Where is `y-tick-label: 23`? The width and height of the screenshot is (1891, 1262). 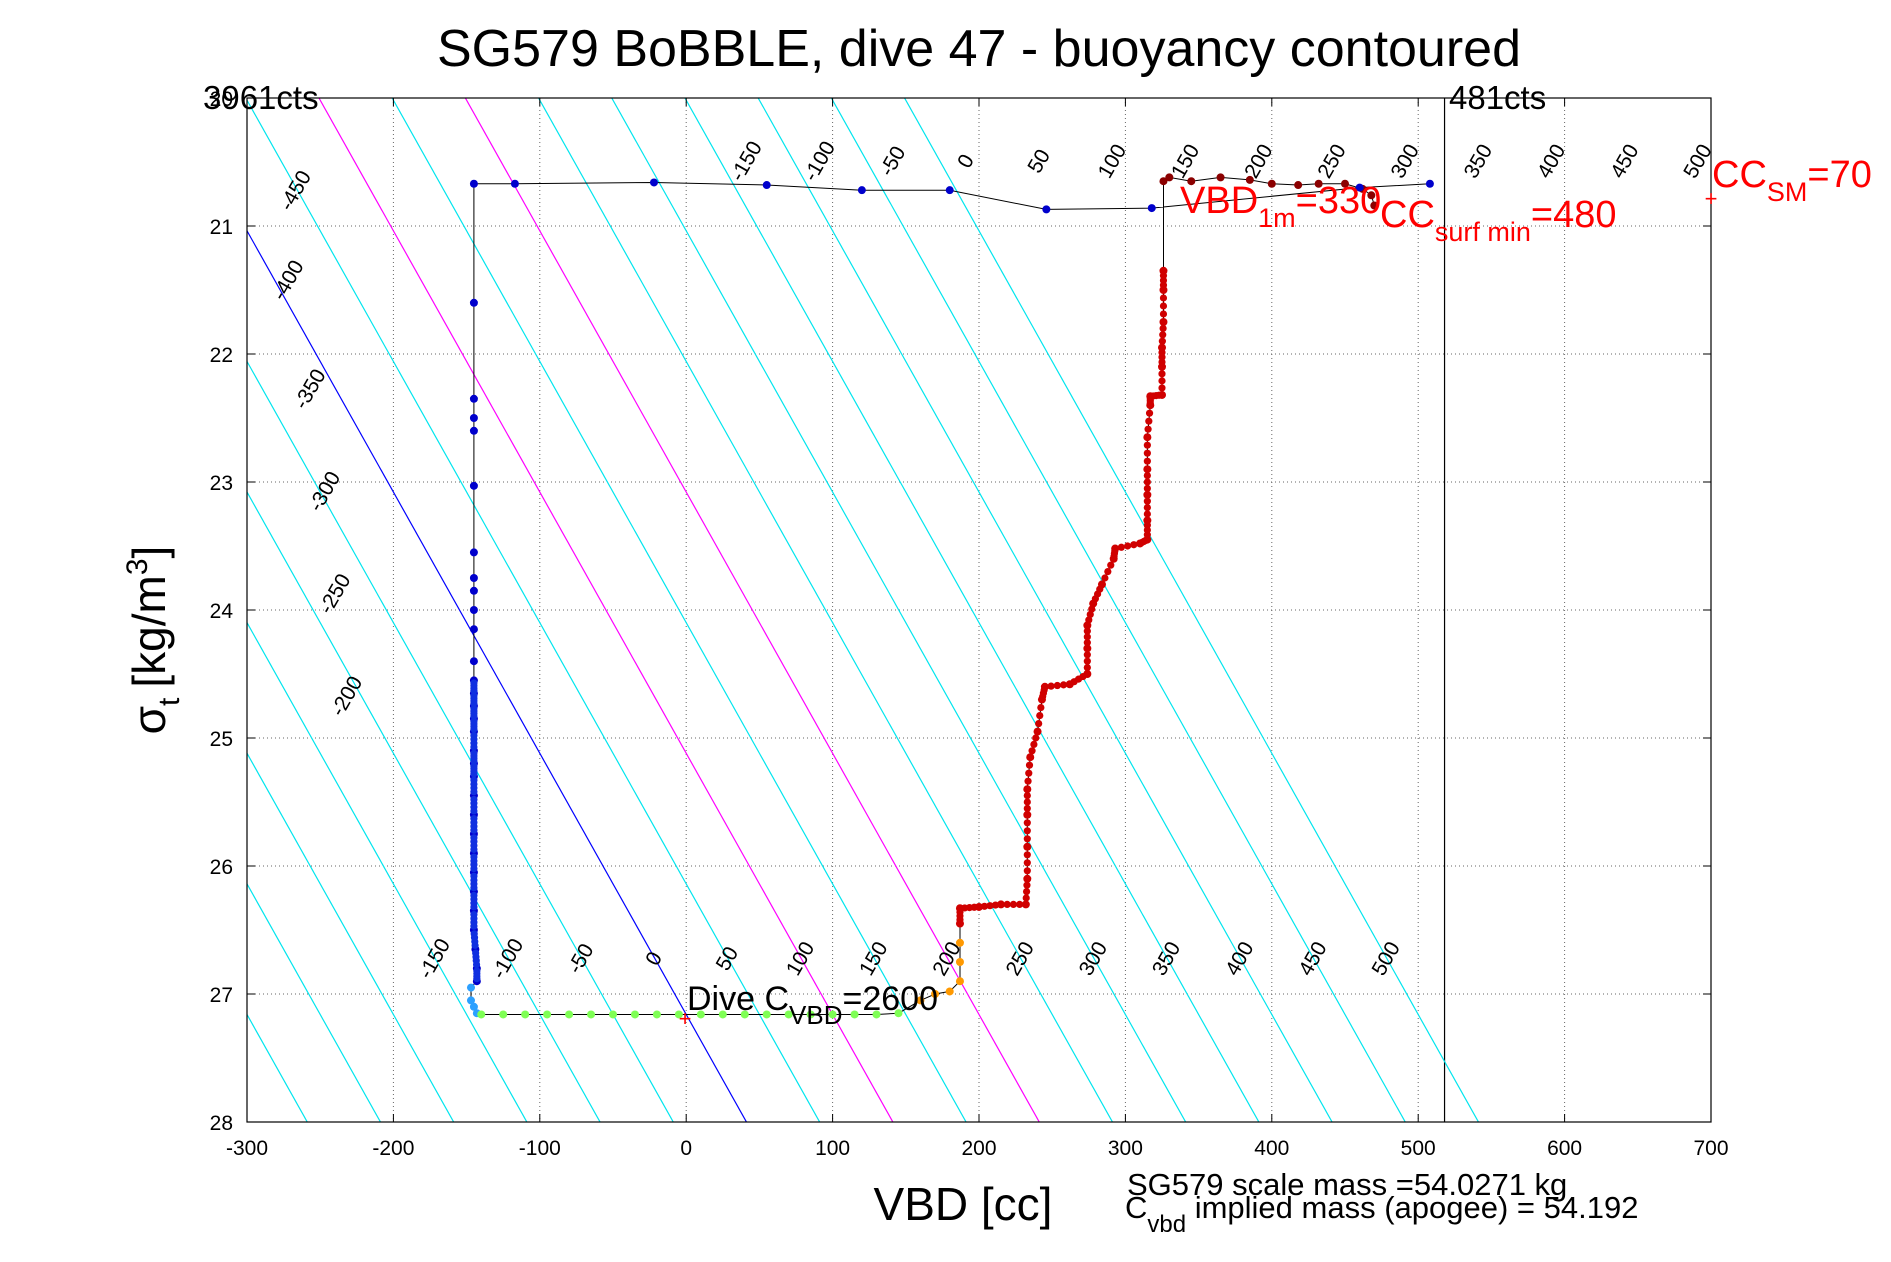
y-tick-label: 23 is located at coordinates (221, 483).